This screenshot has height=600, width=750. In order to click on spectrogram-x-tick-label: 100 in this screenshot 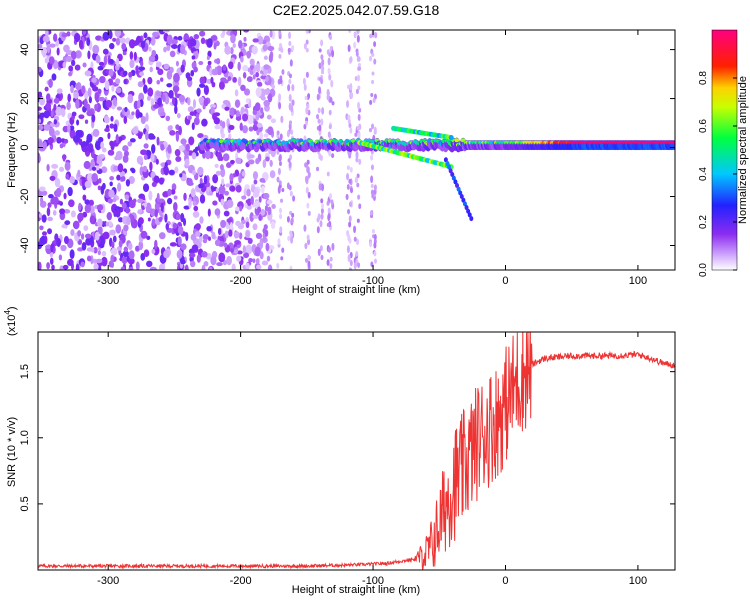, I will do `click(638, 281)`.